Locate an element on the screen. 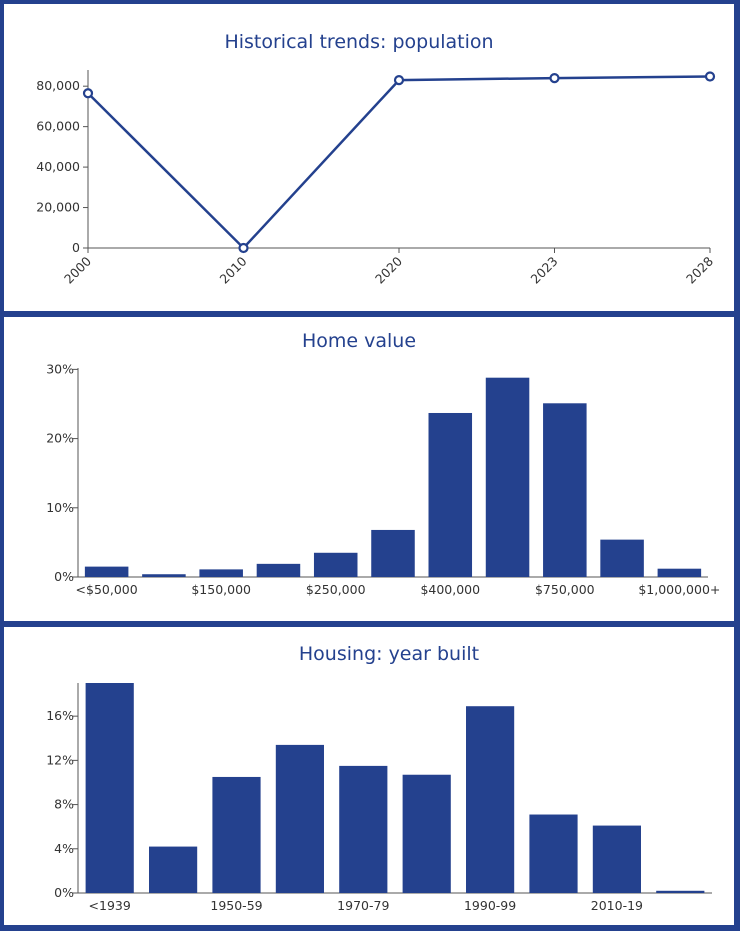 This screenshot has width=740, height=931. x-tick-label: 2000 is located at coordinates (77, 269).